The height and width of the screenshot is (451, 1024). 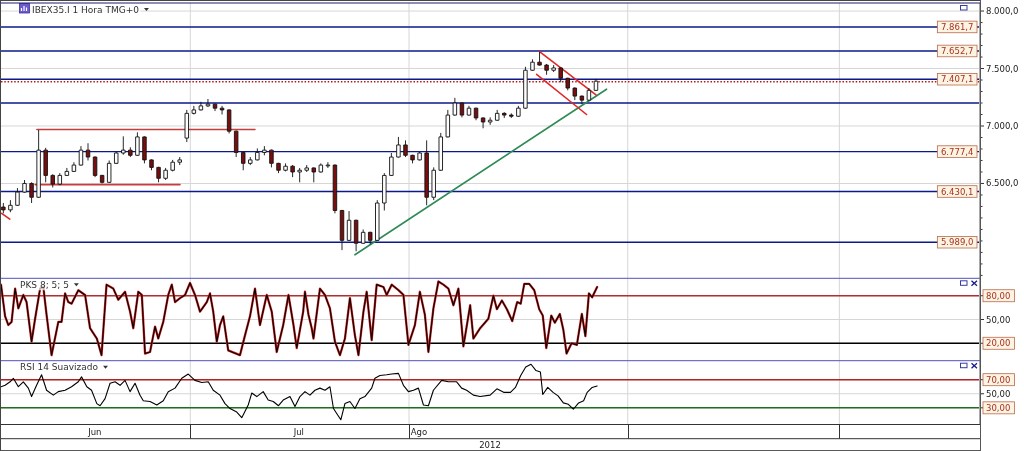 What do you see at coordinates (998, 295) in the screenshot?
I see `y-tick-label: 80,00` at bounding box center [998, 295].